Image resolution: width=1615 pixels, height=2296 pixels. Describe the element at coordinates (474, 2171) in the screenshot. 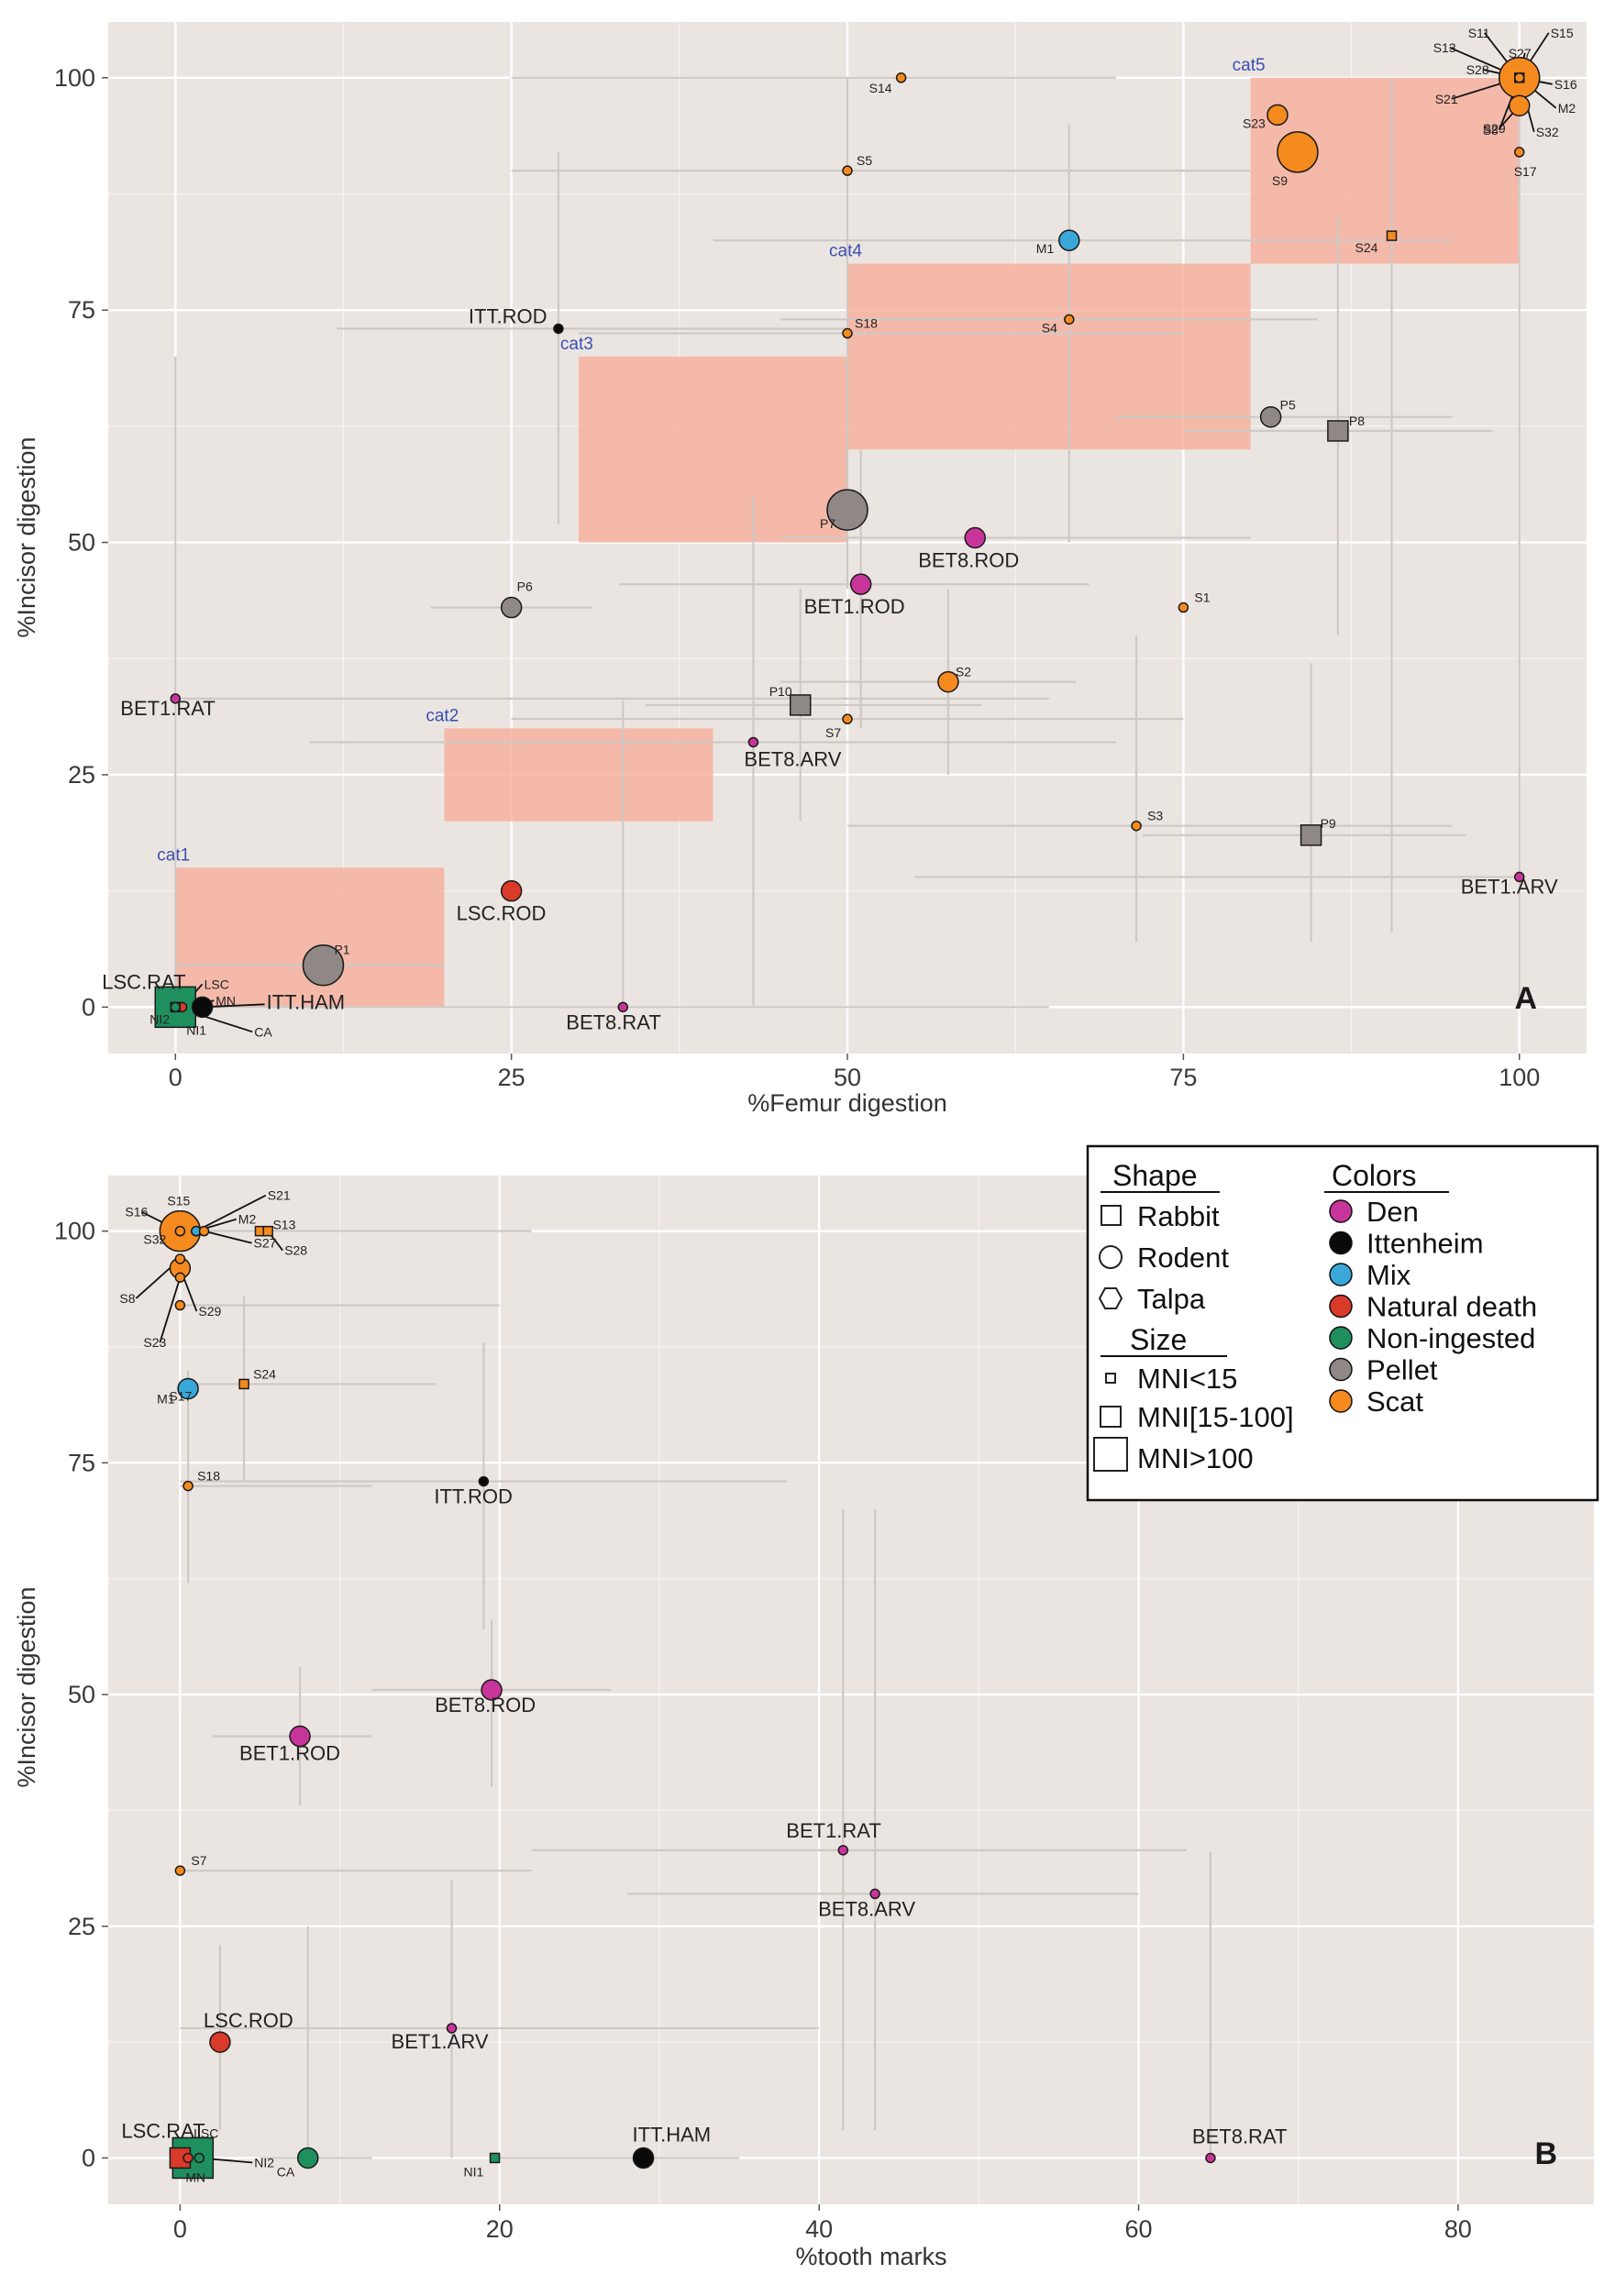

I see `point-label-ni1: NI1` at that location.